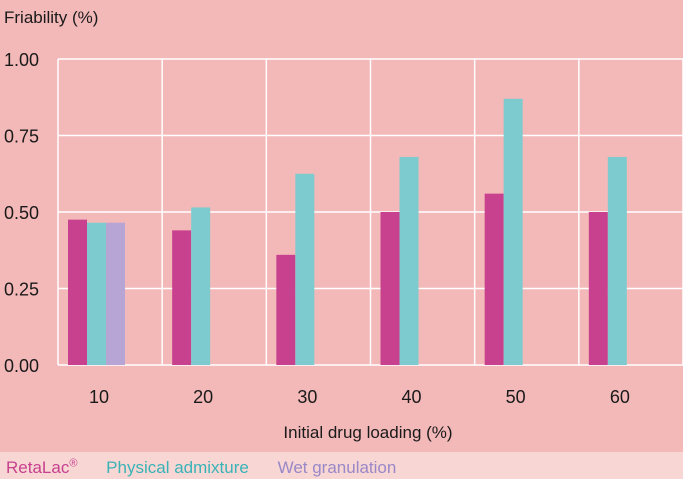 The width and height of the screenshot is (683, 479). I want to click on legend-item-retalac: RetaLac®, so click(42, 467).